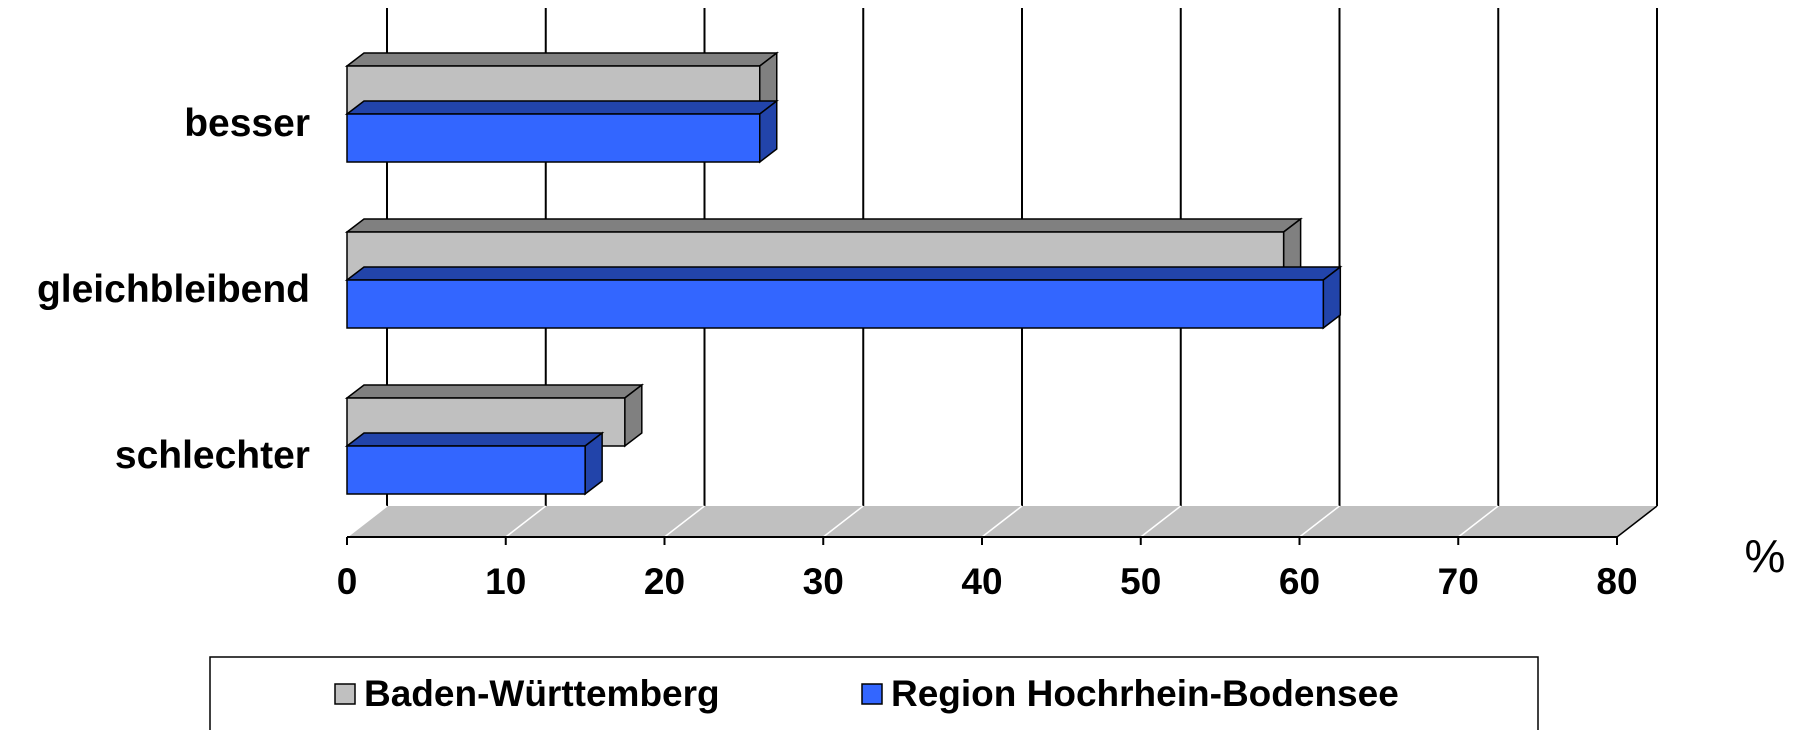  Describe the element at coordinates (1299, 581) in the screenshot. I see `x-tick-label: 60` at that location.